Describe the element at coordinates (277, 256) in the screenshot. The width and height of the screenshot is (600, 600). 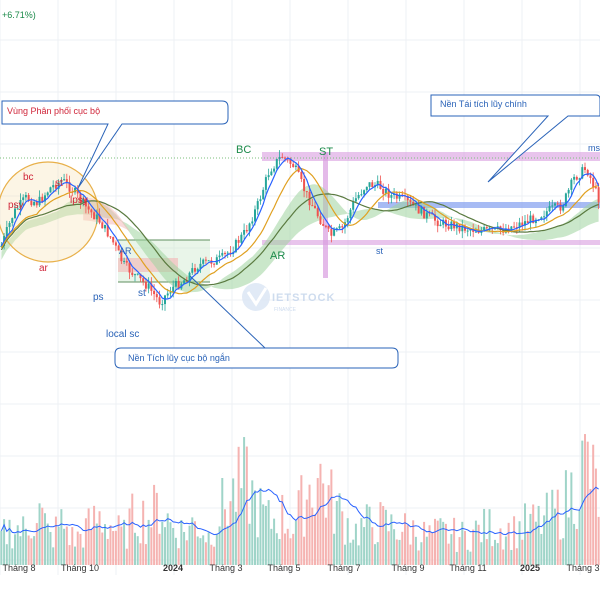
I see `label-AR: AR` at that location.